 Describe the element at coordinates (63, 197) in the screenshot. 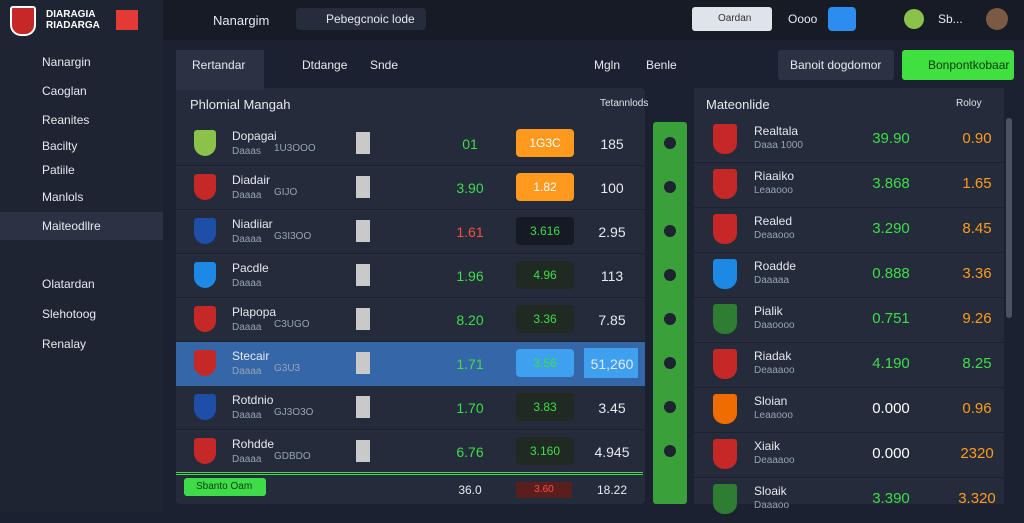

I see `menu-item: Manlols` at that location.